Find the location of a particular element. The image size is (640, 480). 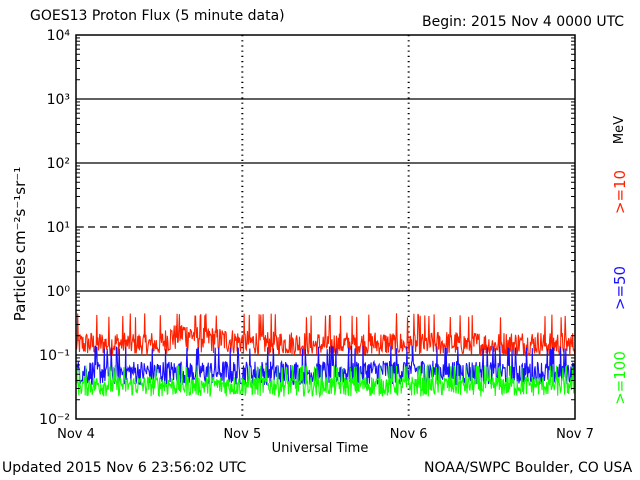

x-tick-label-3: Nov 7 is located at coordinates (575, 434).